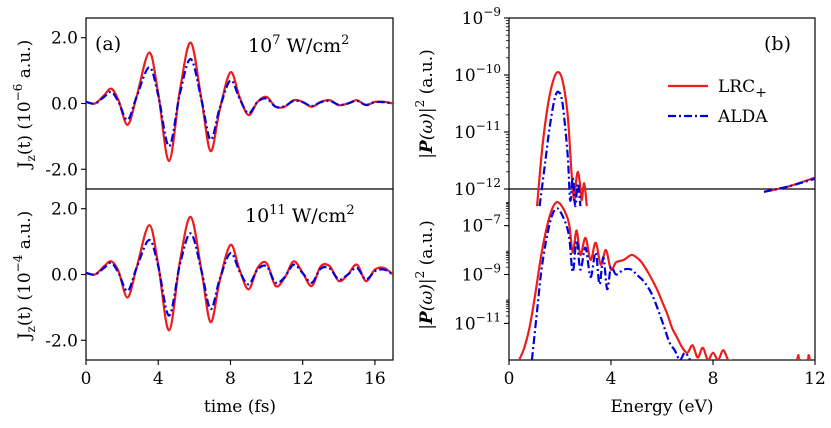 The width and height of the screenshot is (831, 428). I want to click on ytick-label-a-bottom-2: 2.0, so click(64, 210).